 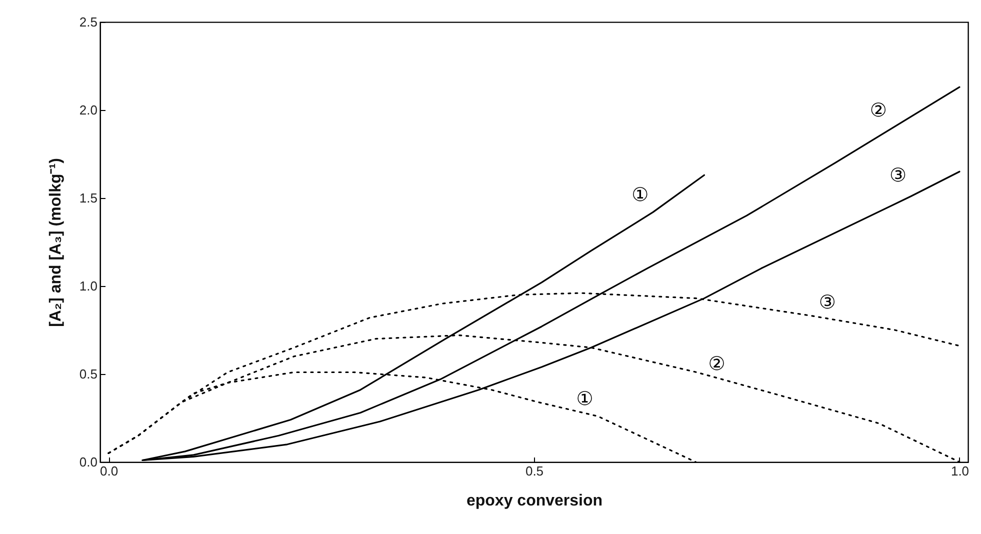 I want to click on x-tick-label: 0.5, so click(x=534, y=471).